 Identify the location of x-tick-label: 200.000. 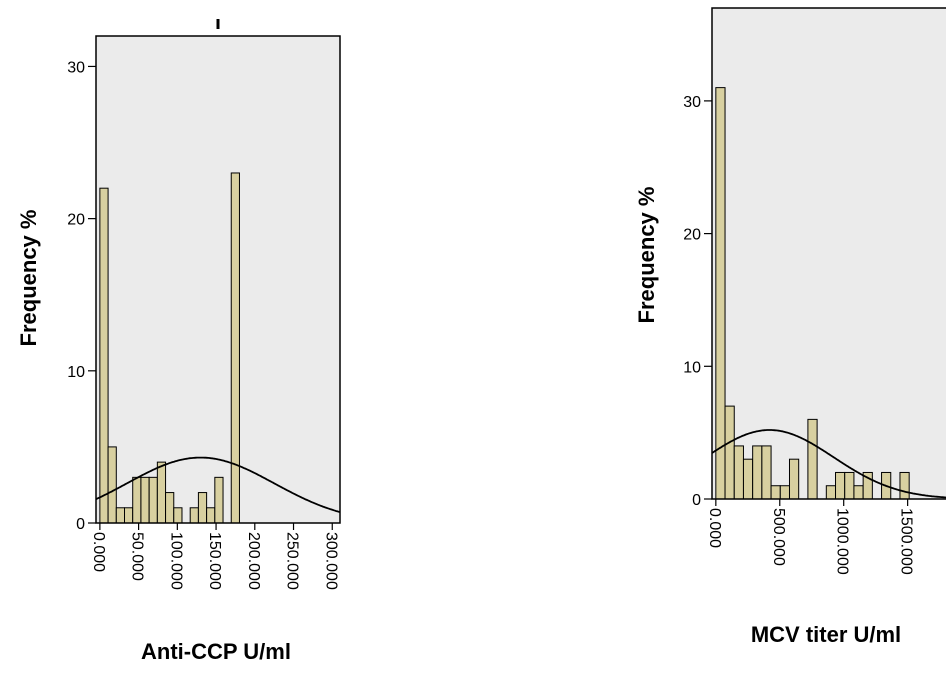
(253, 561).